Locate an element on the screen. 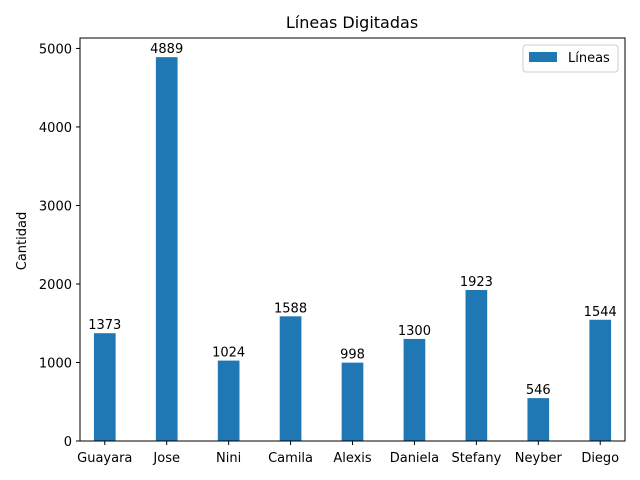 The height and width of the screenshot is (480, 640). bar-stefany is located at coordinates (476, 365).